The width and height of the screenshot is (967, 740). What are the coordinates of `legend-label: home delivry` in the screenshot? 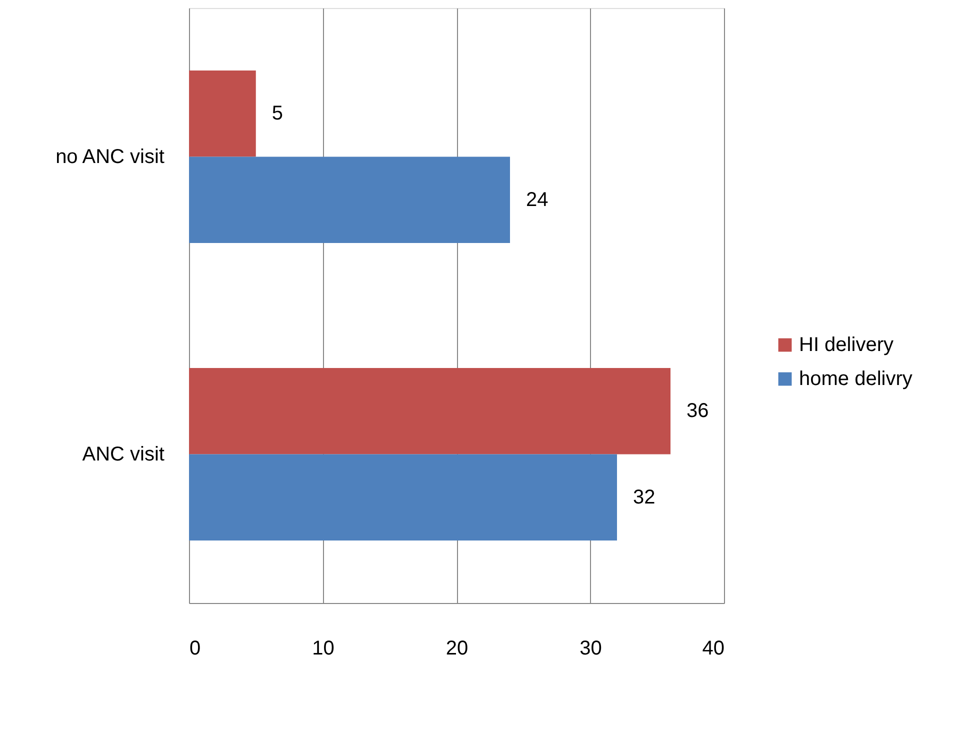 It's located at (855, 379).